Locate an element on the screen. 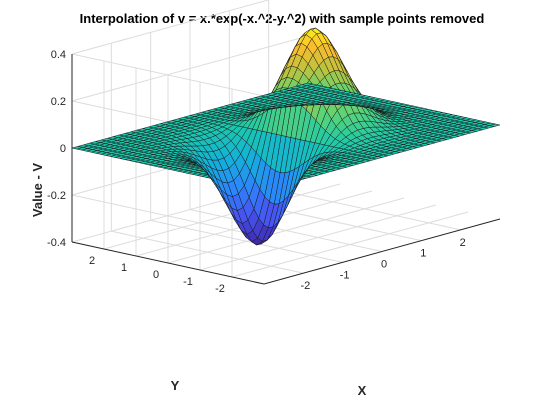  y-tick-label: 2 is located at coordinates (92, 261).